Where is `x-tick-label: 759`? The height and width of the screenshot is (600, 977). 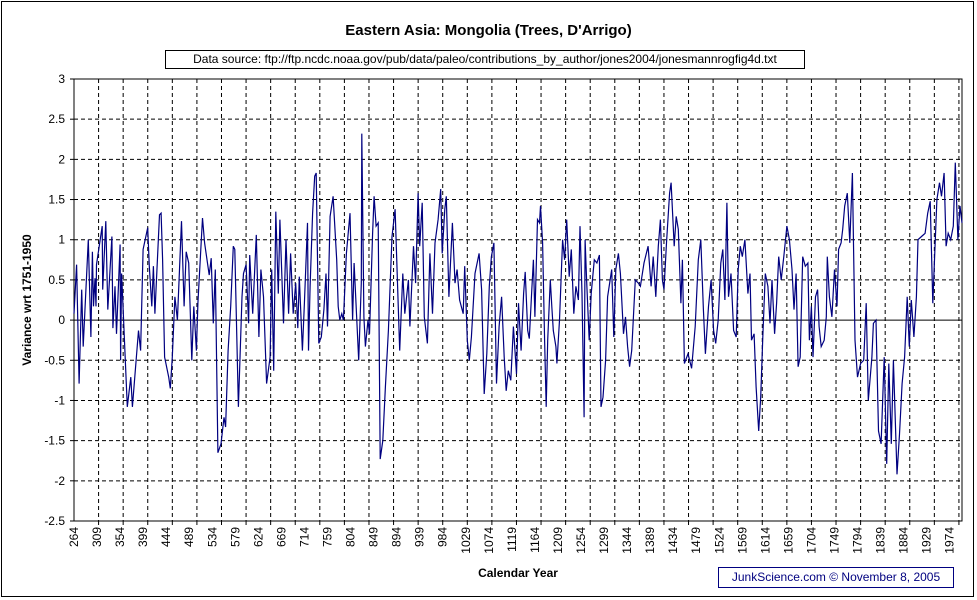 x-tick-label: 759 is located at coordinates (327, 537).